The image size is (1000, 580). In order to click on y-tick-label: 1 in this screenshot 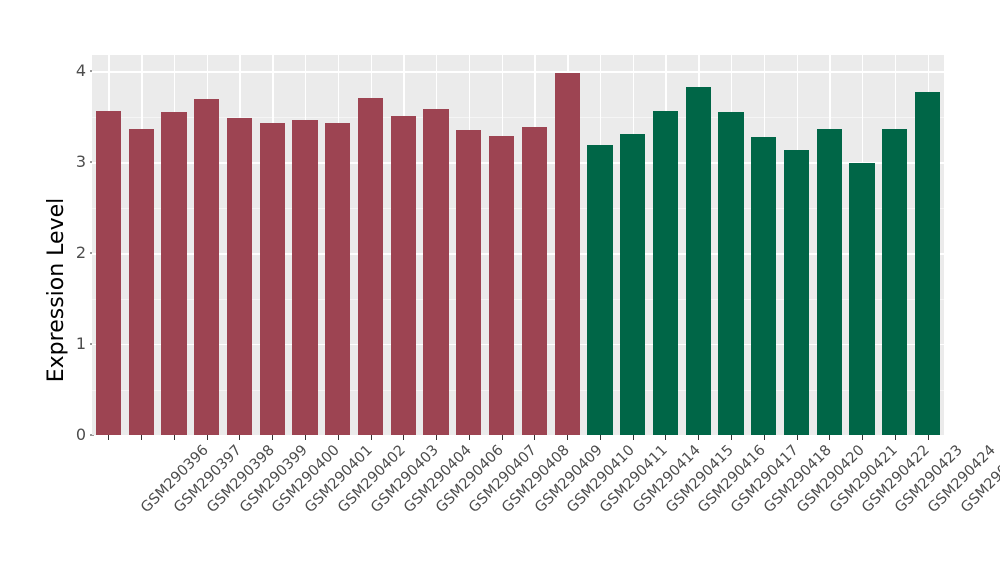, I will do `click(80, 344)`.